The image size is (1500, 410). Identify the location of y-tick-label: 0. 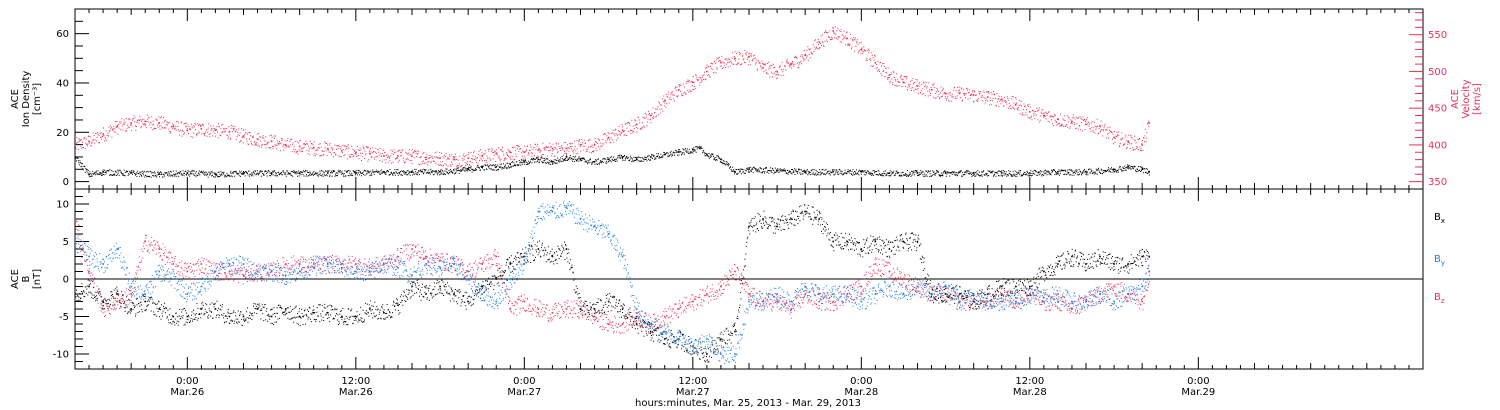
(66, 280).